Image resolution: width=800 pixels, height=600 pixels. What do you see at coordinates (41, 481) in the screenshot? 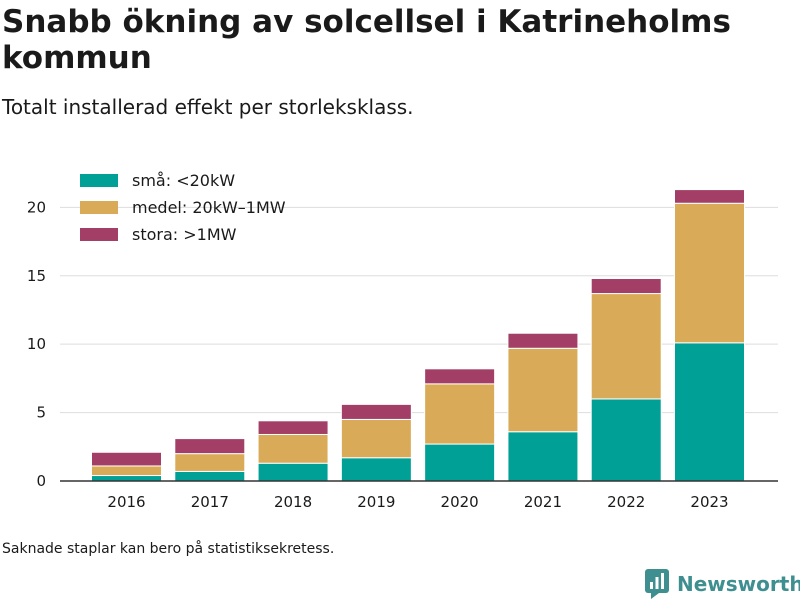
I see `y-tick-label: 0` at bounding box center [41, 481].